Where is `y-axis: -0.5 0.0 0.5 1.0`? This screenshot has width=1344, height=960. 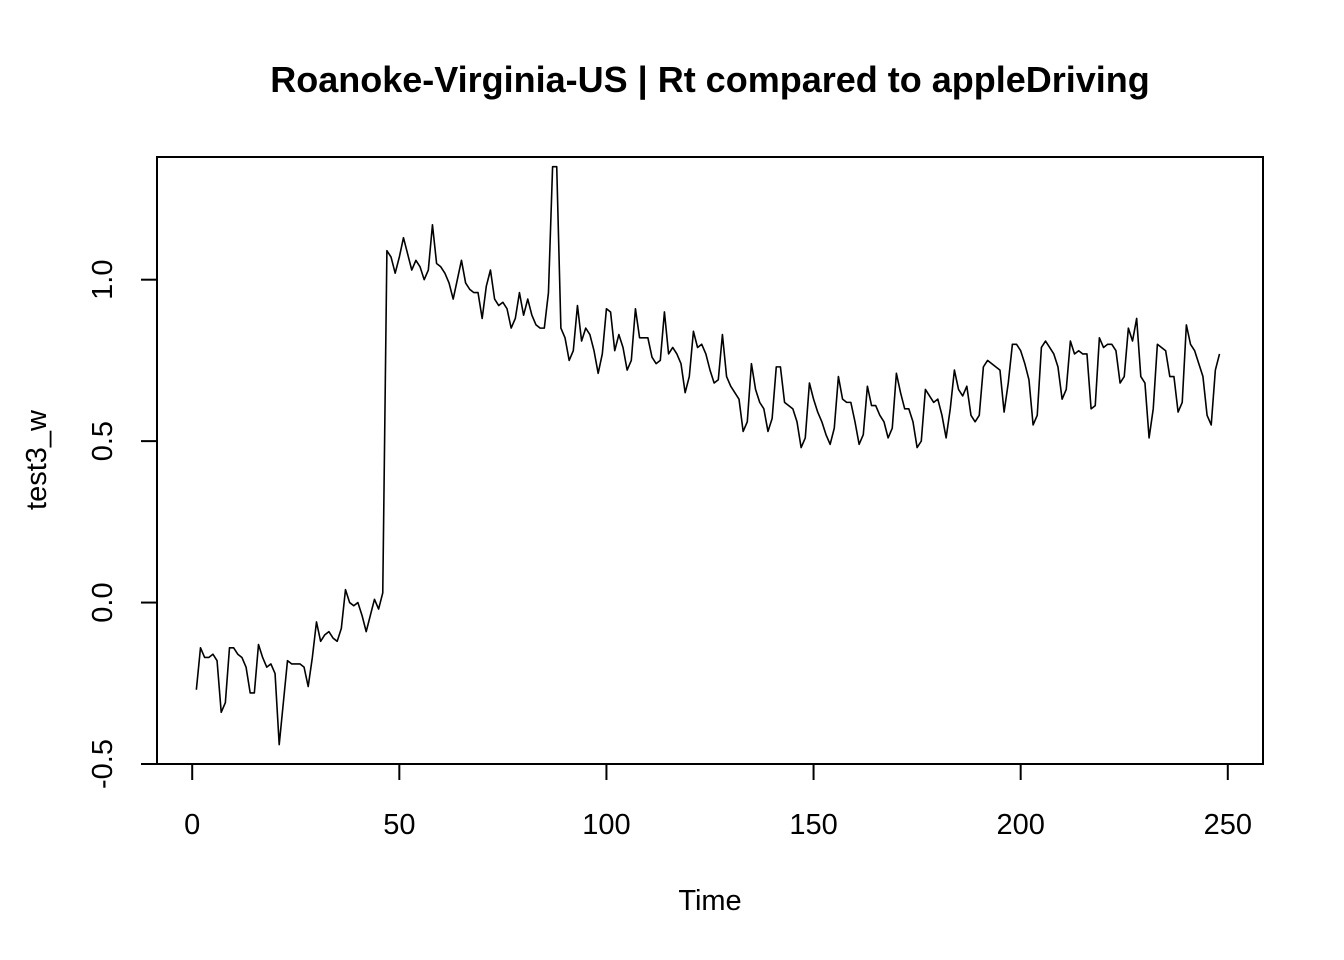 y-axis: -0.5 0.0 0.5 1.0 is located at coordinates (122, 524).